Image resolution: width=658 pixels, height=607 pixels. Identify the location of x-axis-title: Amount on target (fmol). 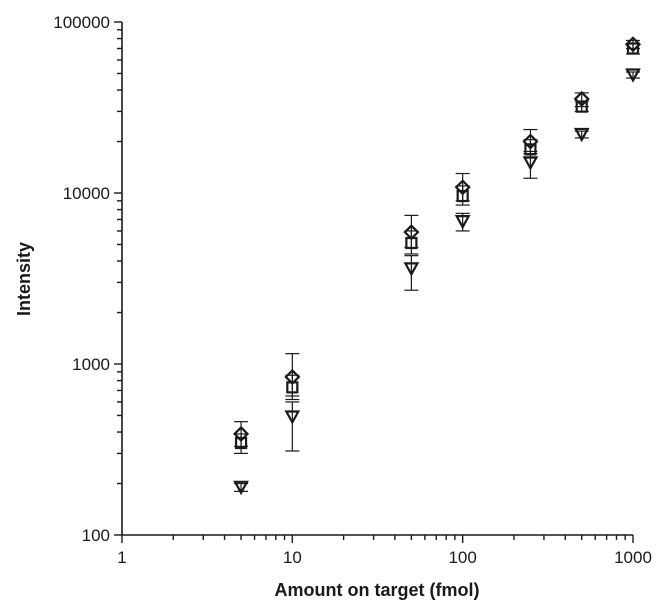
(377, 590).